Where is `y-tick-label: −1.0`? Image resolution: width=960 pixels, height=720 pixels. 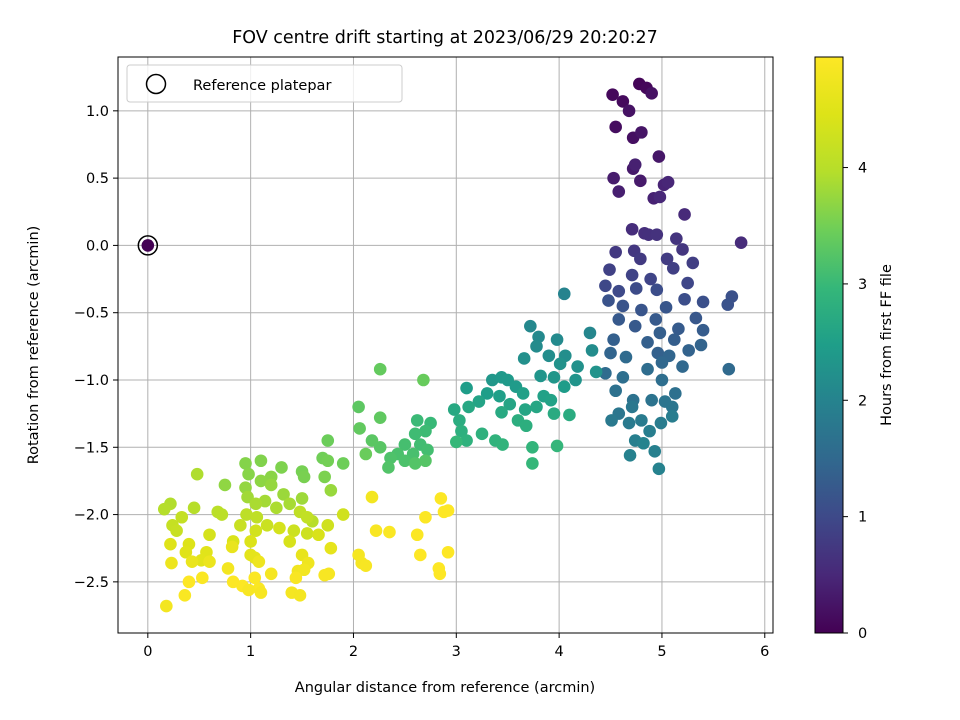 y-tick-label: −1.0 is located at coordinates (91, 381).